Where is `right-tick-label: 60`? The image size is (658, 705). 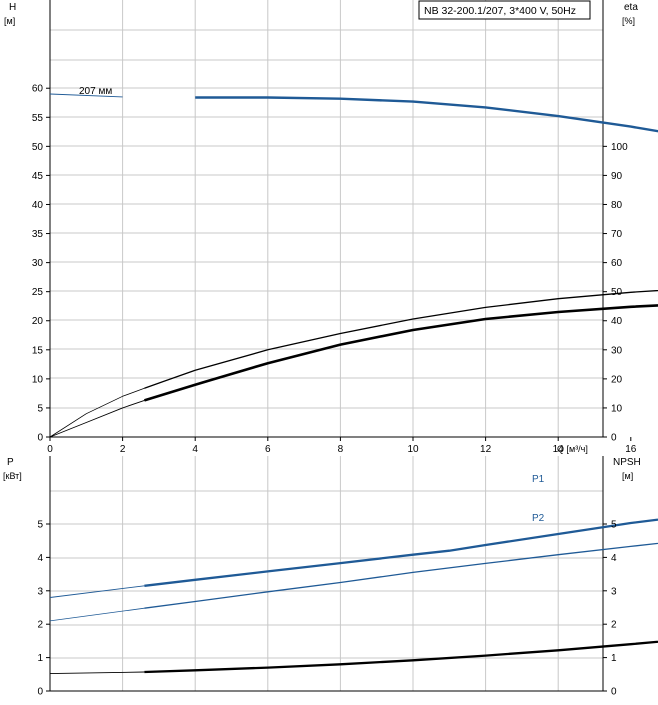 right-tick-label: 60 is located at coordinates (617, 263).